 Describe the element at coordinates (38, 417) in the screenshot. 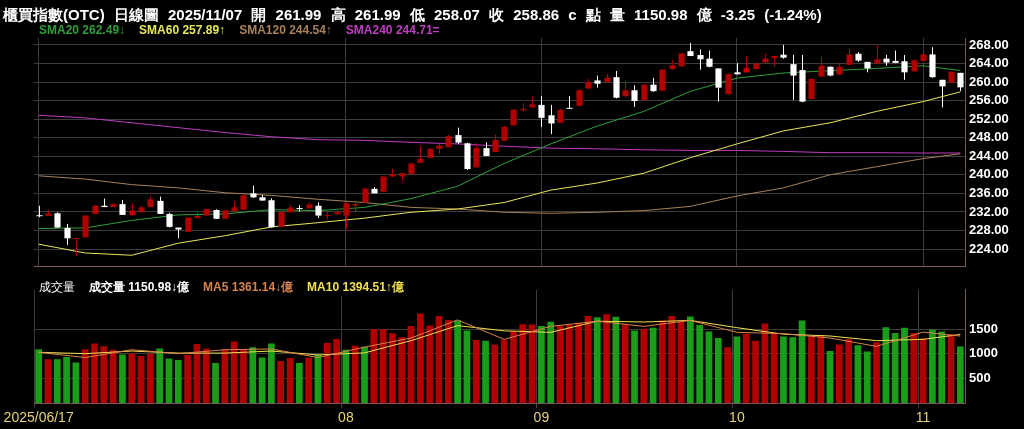

I see `x-tick-label: 2025/06/17` at that location.